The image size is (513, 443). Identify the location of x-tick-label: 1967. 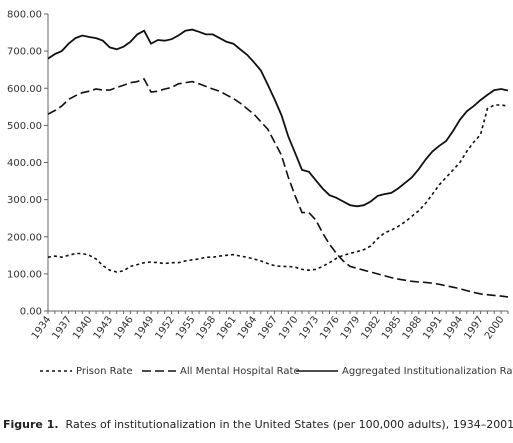
(268, 327).